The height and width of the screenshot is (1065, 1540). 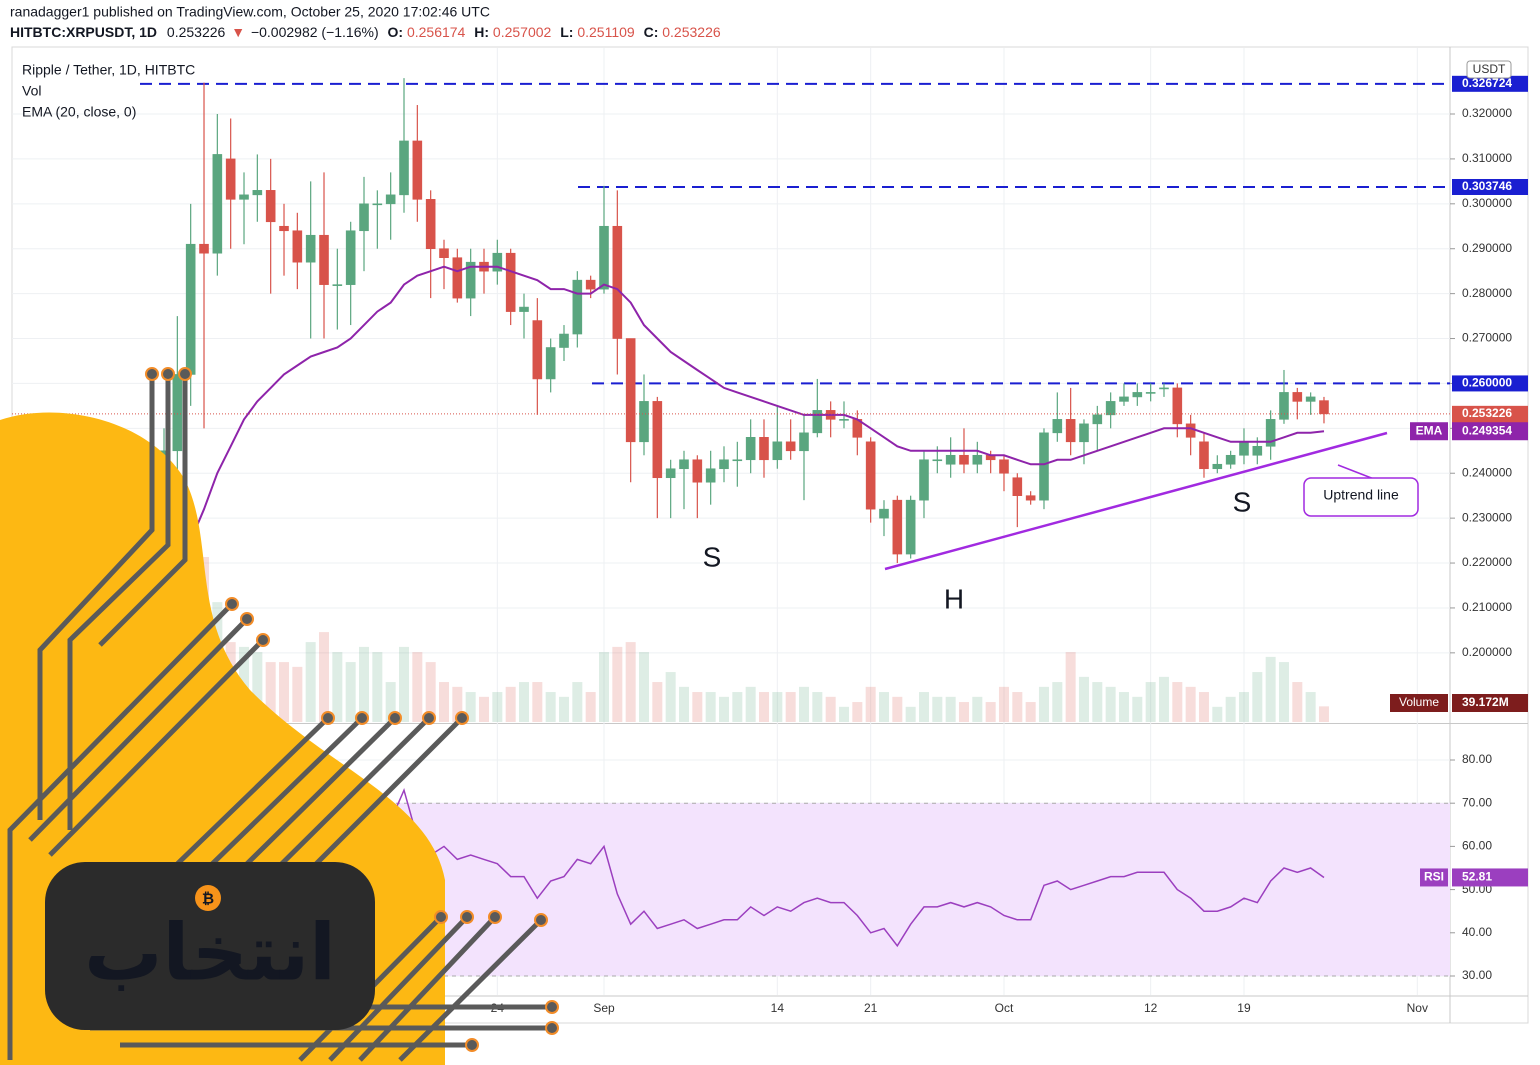 I want to click on bitcoin-icon, so click(x=208, y=898).